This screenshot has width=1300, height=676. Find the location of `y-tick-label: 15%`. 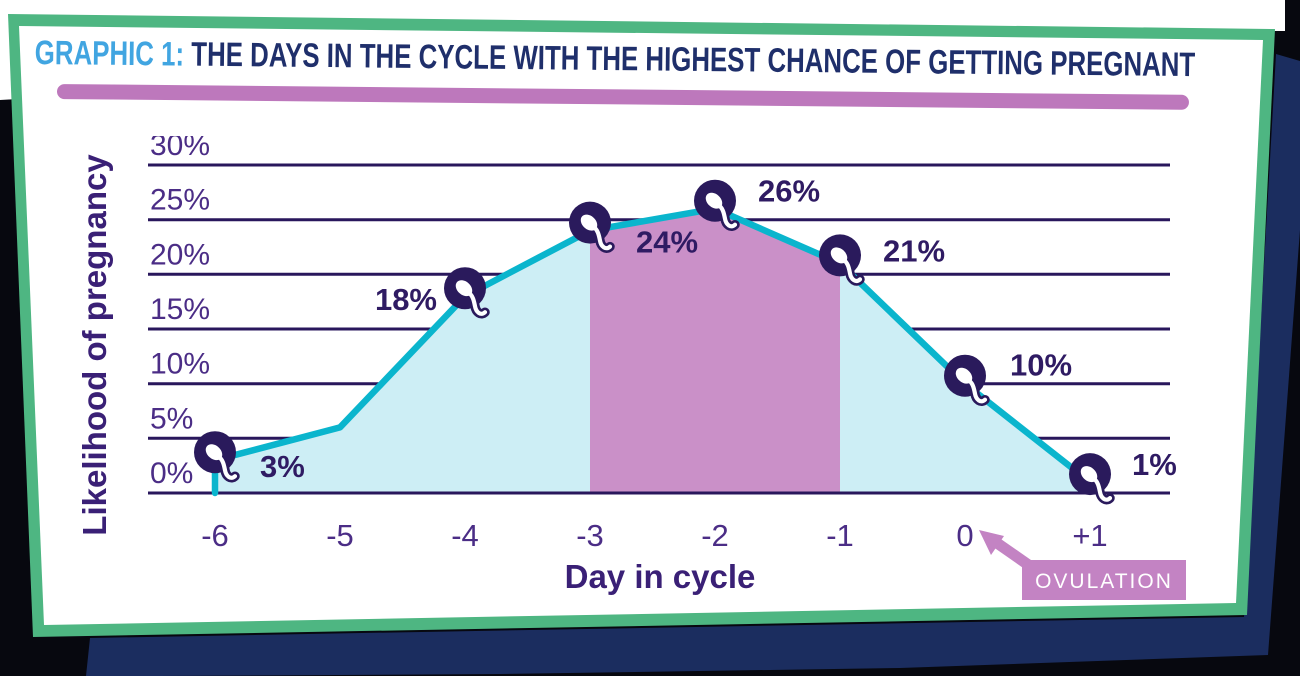

y-tick-label: 15% is located at coordinates (180, 309).